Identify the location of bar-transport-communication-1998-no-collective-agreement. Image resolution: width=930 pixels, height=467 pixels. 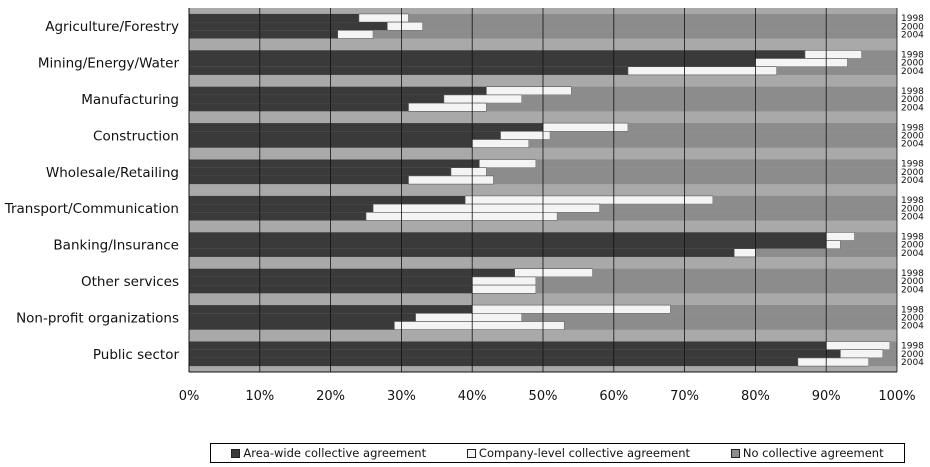
(804, 200).